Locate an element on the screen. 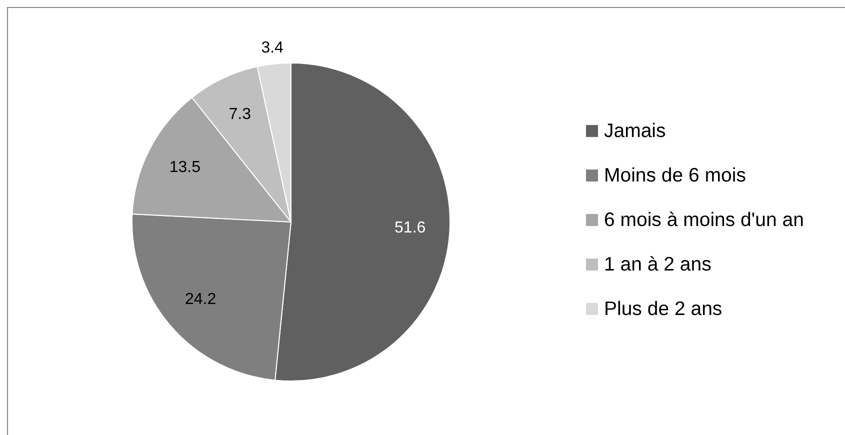 The image size is (845, 435). data-label: 51.6 is located at coordinates (410, 227).